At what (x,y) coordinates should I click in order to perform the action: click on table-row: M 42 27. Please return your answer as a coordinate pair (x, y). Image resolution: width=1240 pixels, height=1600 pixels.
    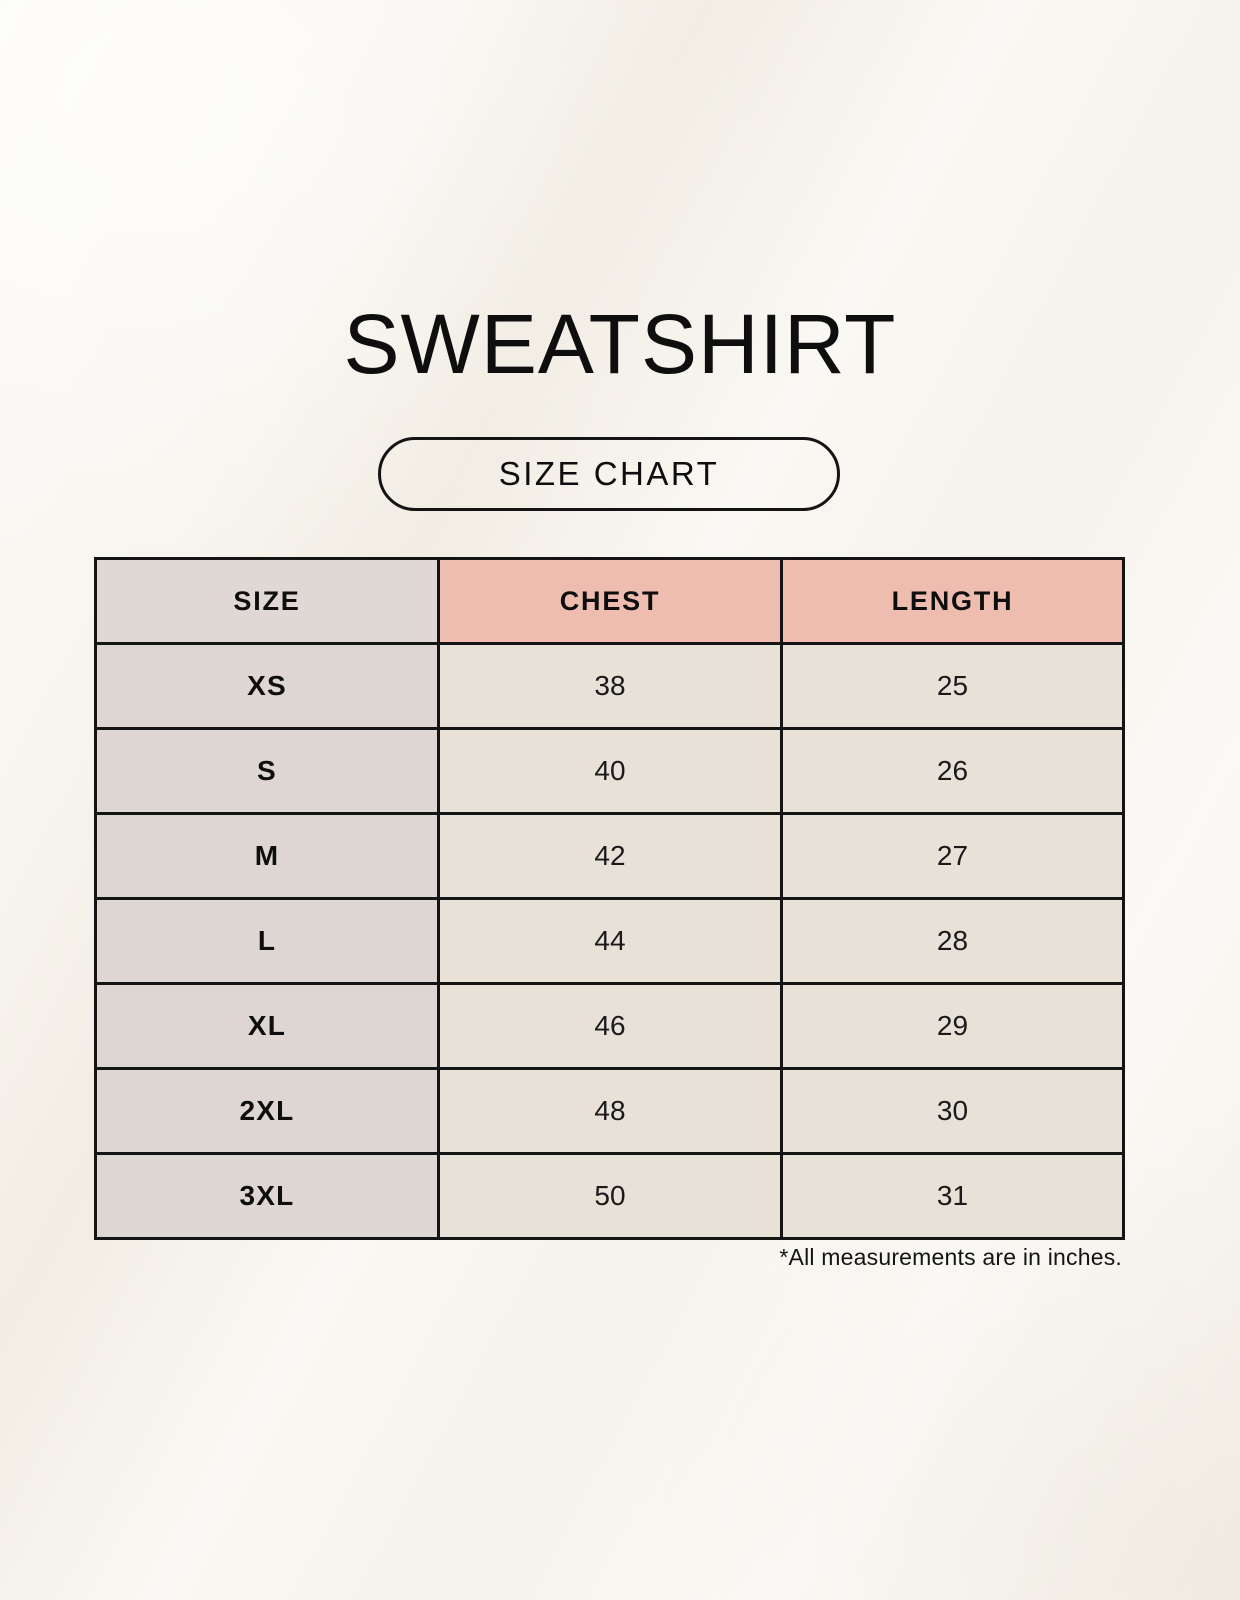
    Looking at the image, I should click on (609, 856).